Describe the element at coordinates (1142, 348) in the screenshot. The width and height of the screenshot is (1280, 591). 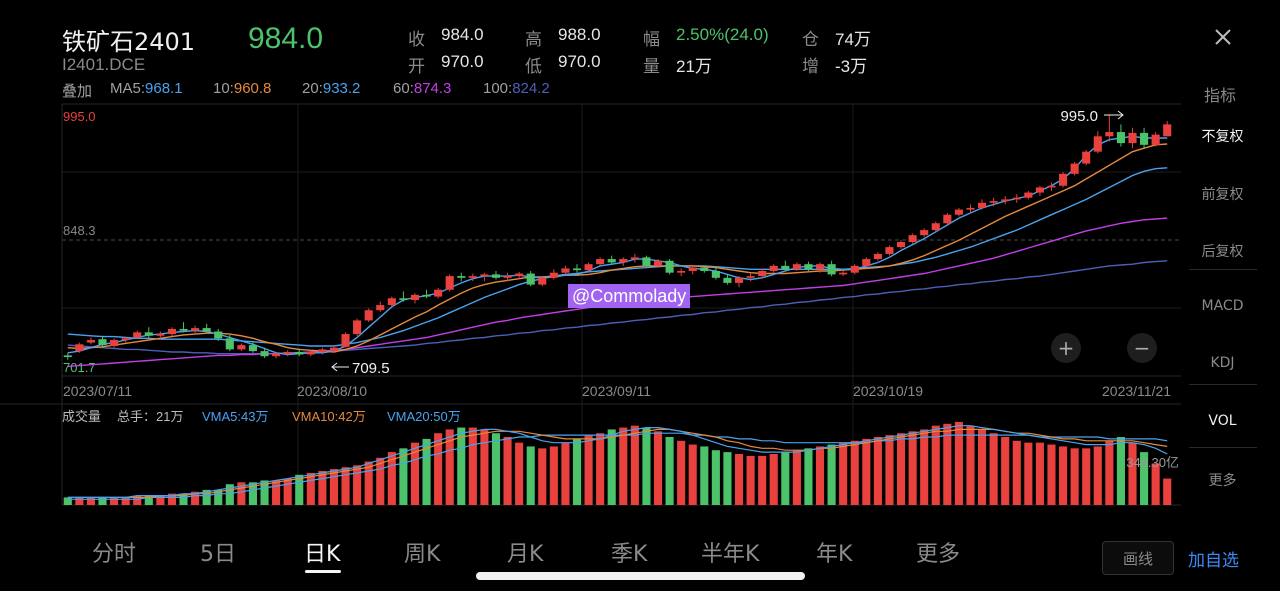
I see `zoom-out-button: −` at that location.